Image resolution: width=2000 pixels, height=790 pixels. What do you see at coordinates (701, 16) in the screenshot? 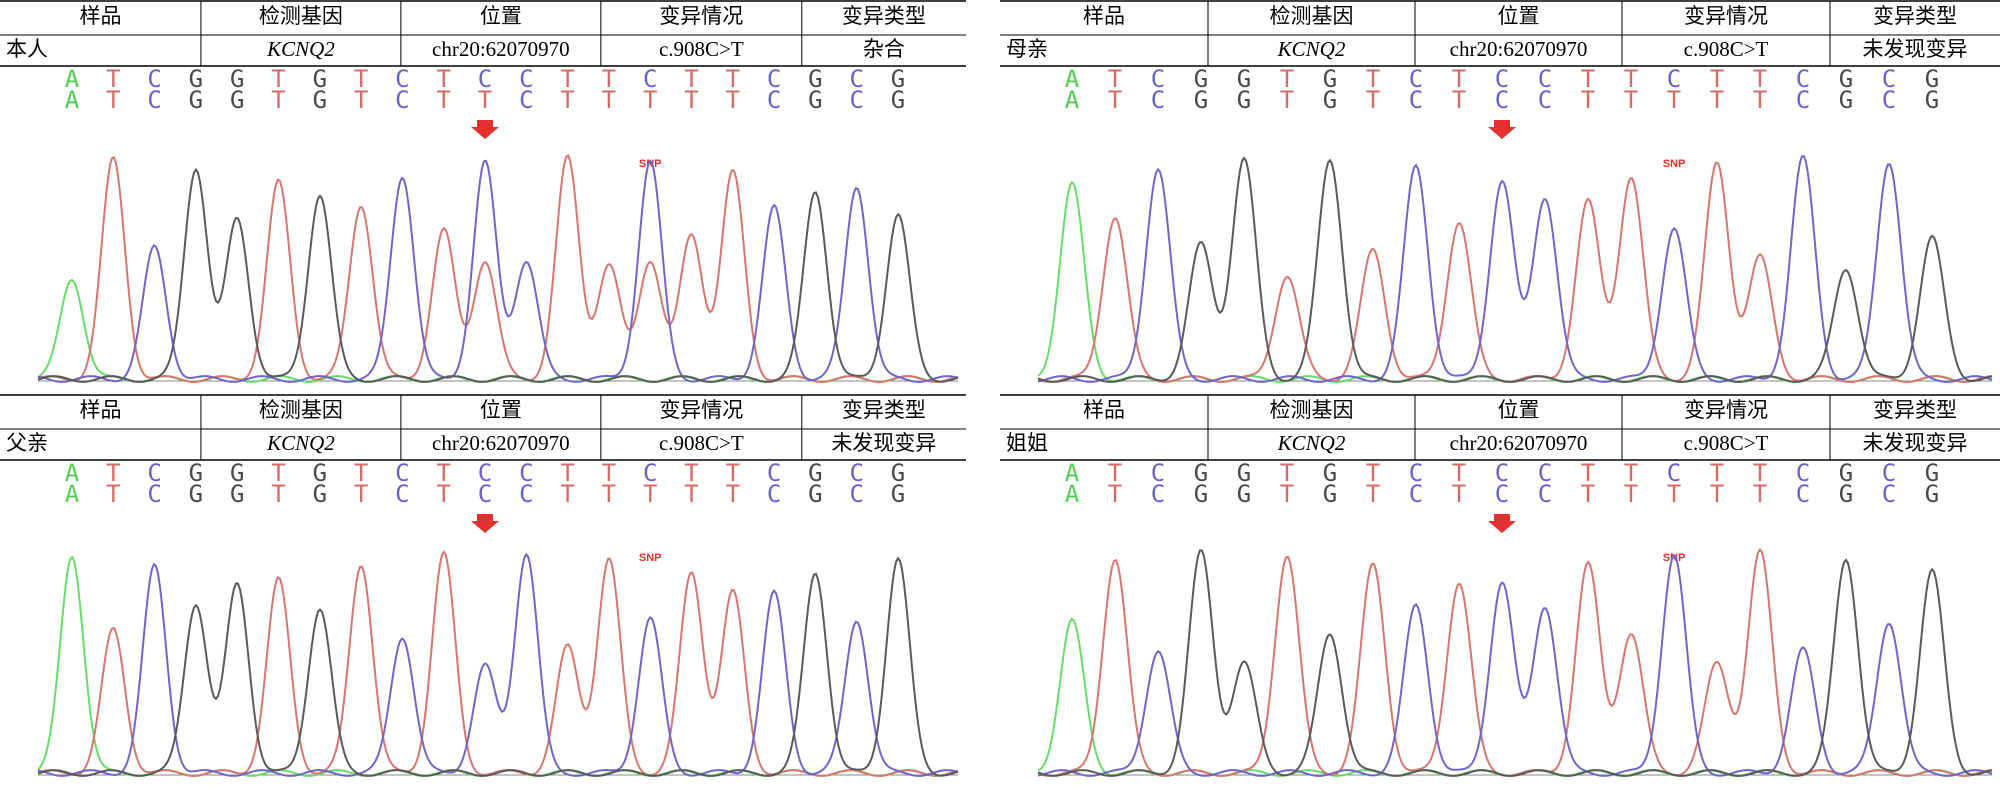
I see `table-header: 变异情况` at bounding box center [701, 16].